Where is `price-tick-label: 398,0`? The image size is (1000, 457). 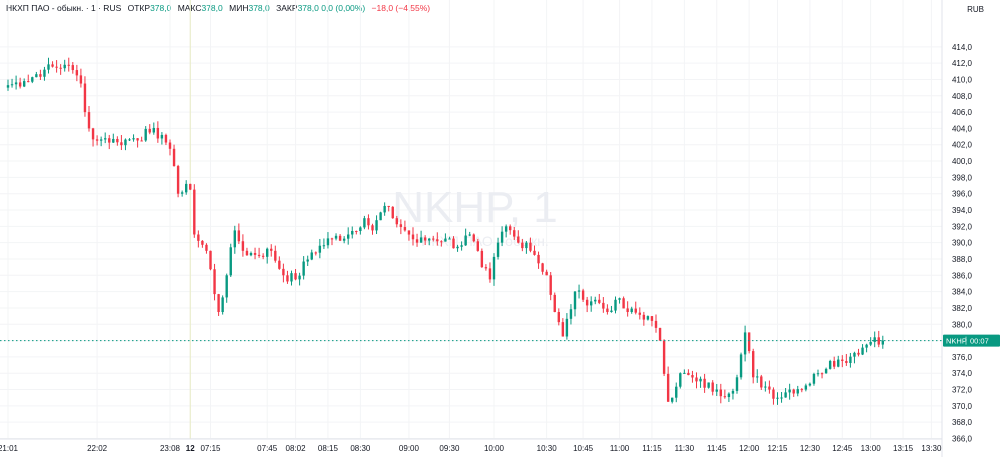
price-tick-label: 398,0 is located at coordinates (962, 177).